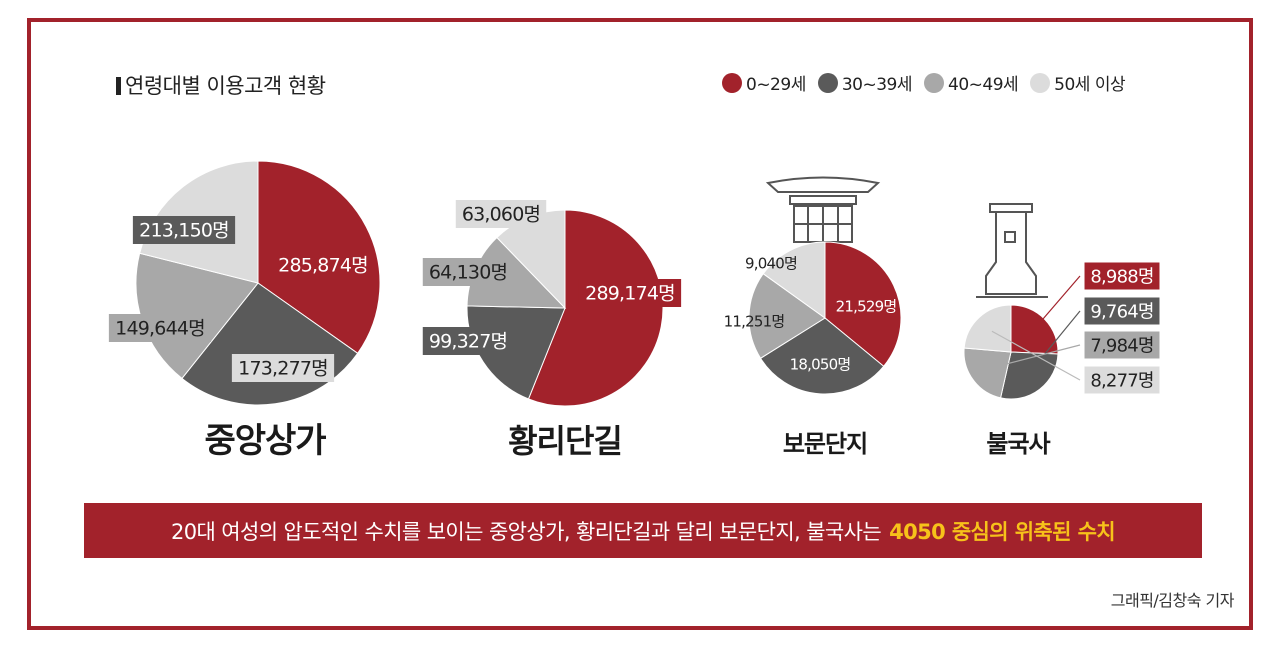 The image size is (1280, 649). I want to click on pie-label-0-1: 213,150명, so click(184, 231).